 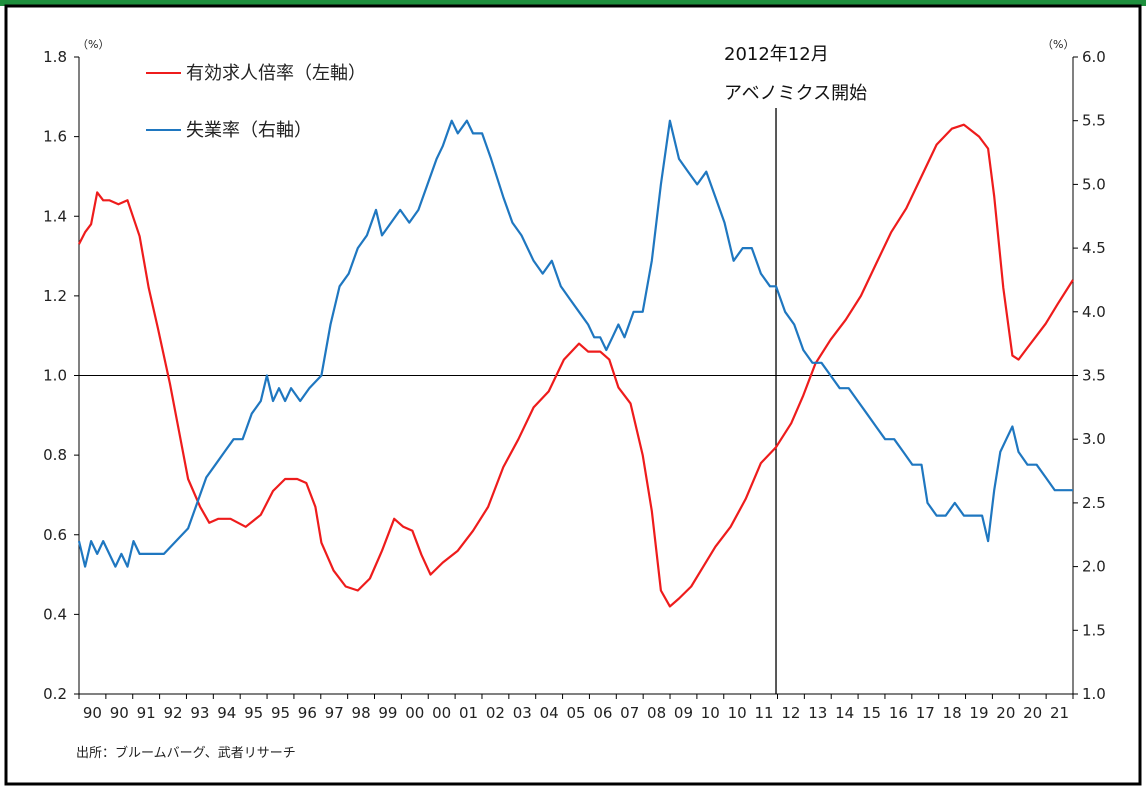 What do you see at coordinates (1094, 439) in the screenshot?
I see `right-tick-label: 3.0` at bounding box center [1094, 439].